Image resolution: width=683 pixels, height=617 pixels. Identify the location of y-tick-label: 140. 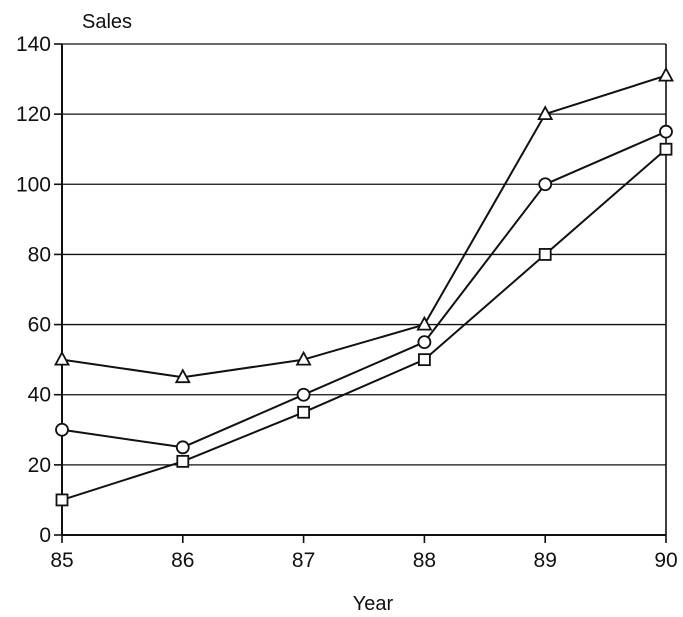
(33, 44).